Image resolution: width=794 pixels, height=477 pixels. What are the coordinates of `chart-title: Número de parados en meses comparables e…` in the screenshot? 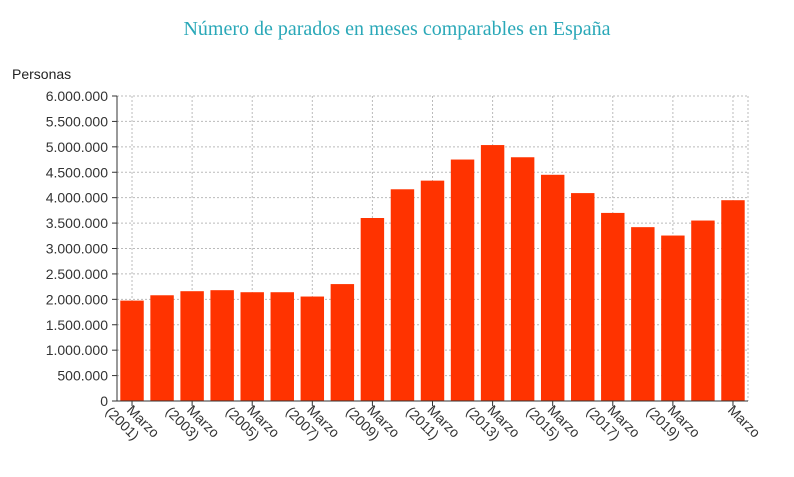 It's located at (397, 29).